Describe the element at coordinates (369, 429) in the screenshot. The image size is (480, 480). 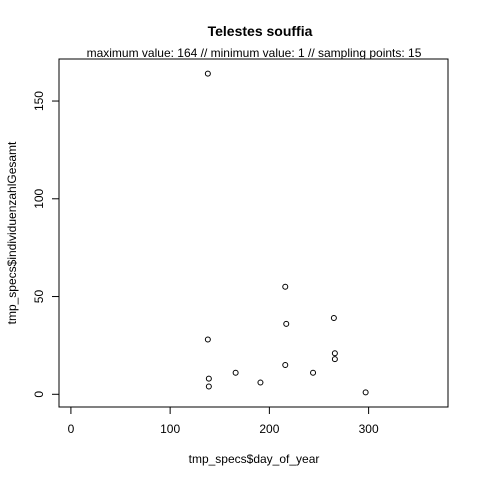
I see `x-tick-label: 300` at that location.